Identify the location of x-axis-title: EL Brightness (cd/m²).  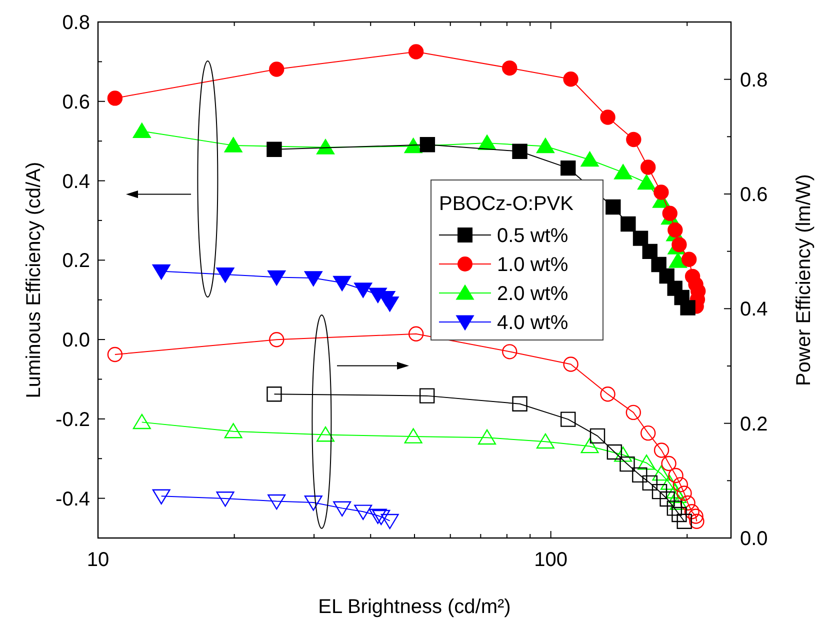
(414, 607).